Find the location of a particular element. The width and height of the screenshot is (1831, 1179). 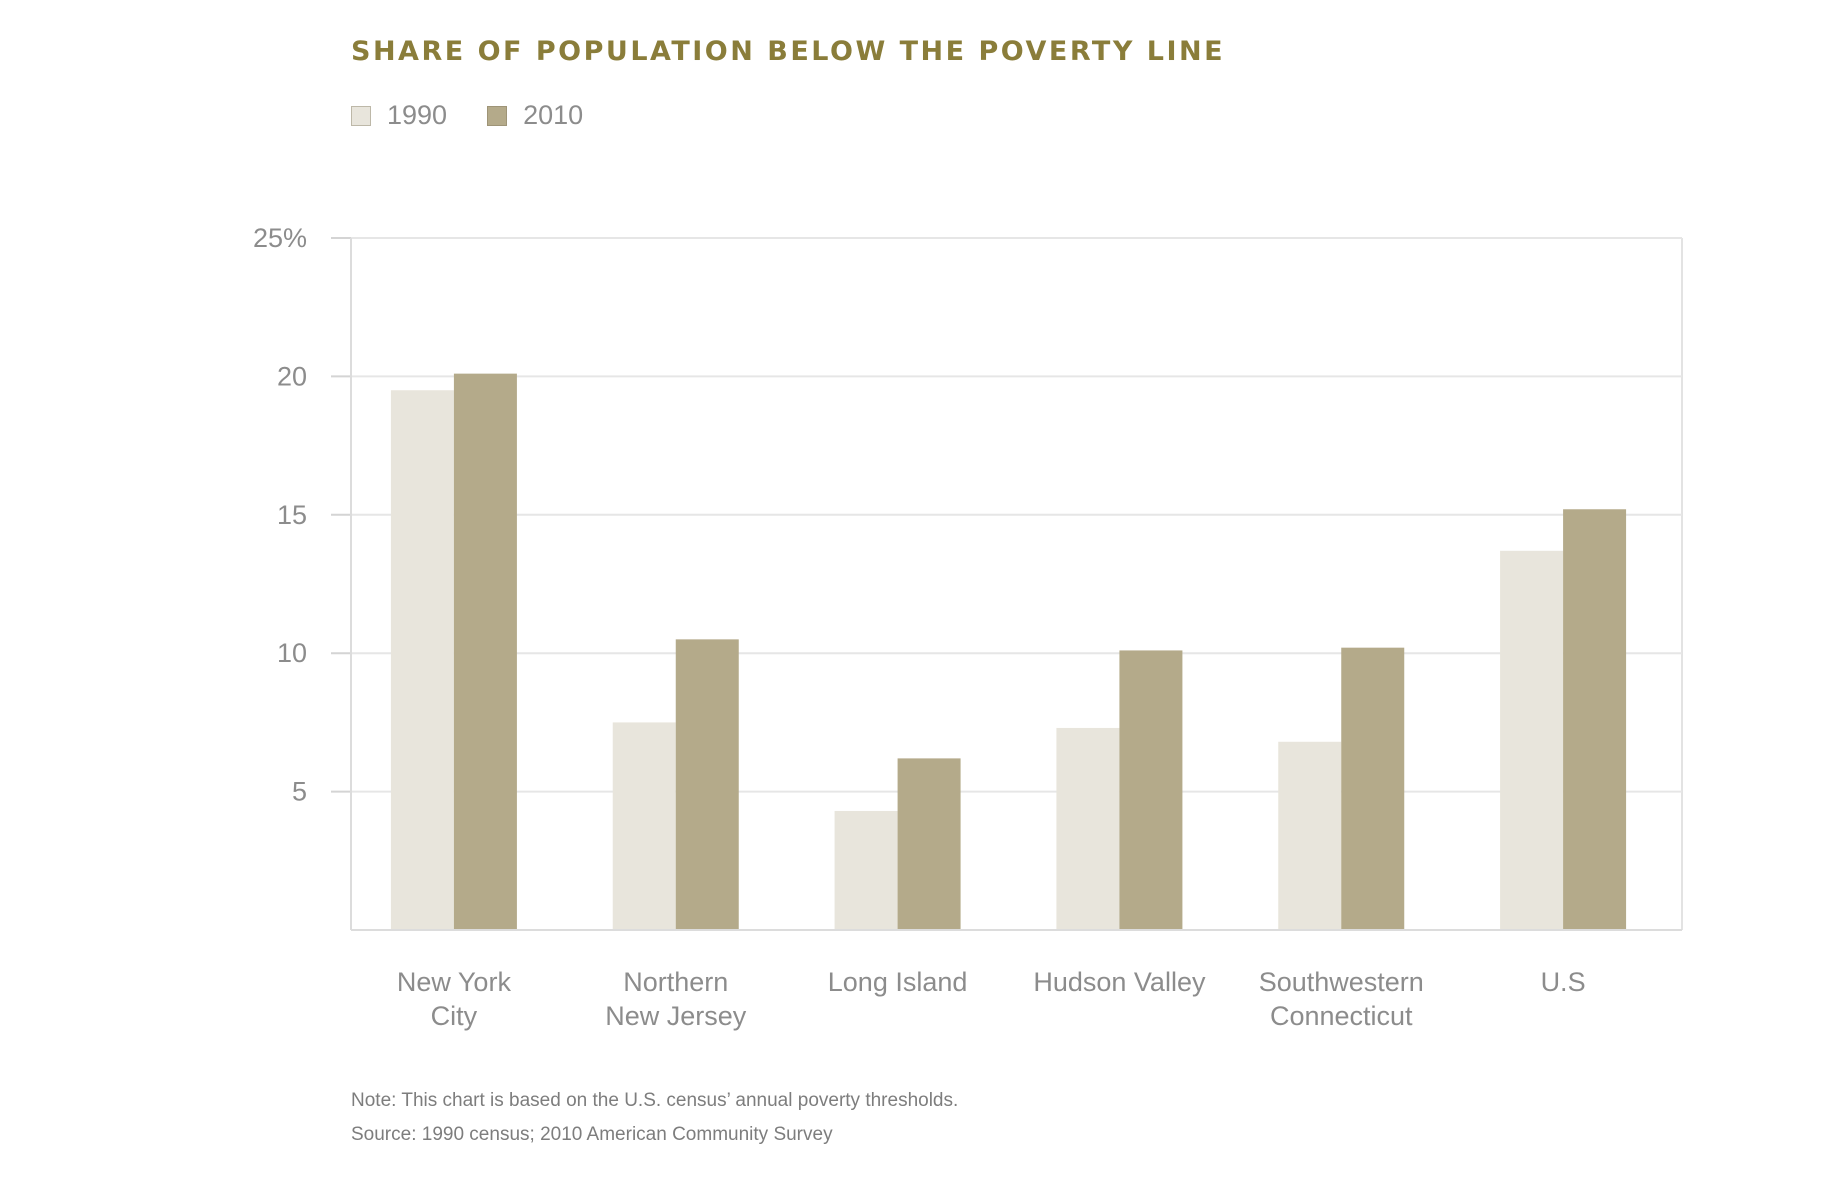

y-tick-label: 5 is located at coordinates (299, 792).